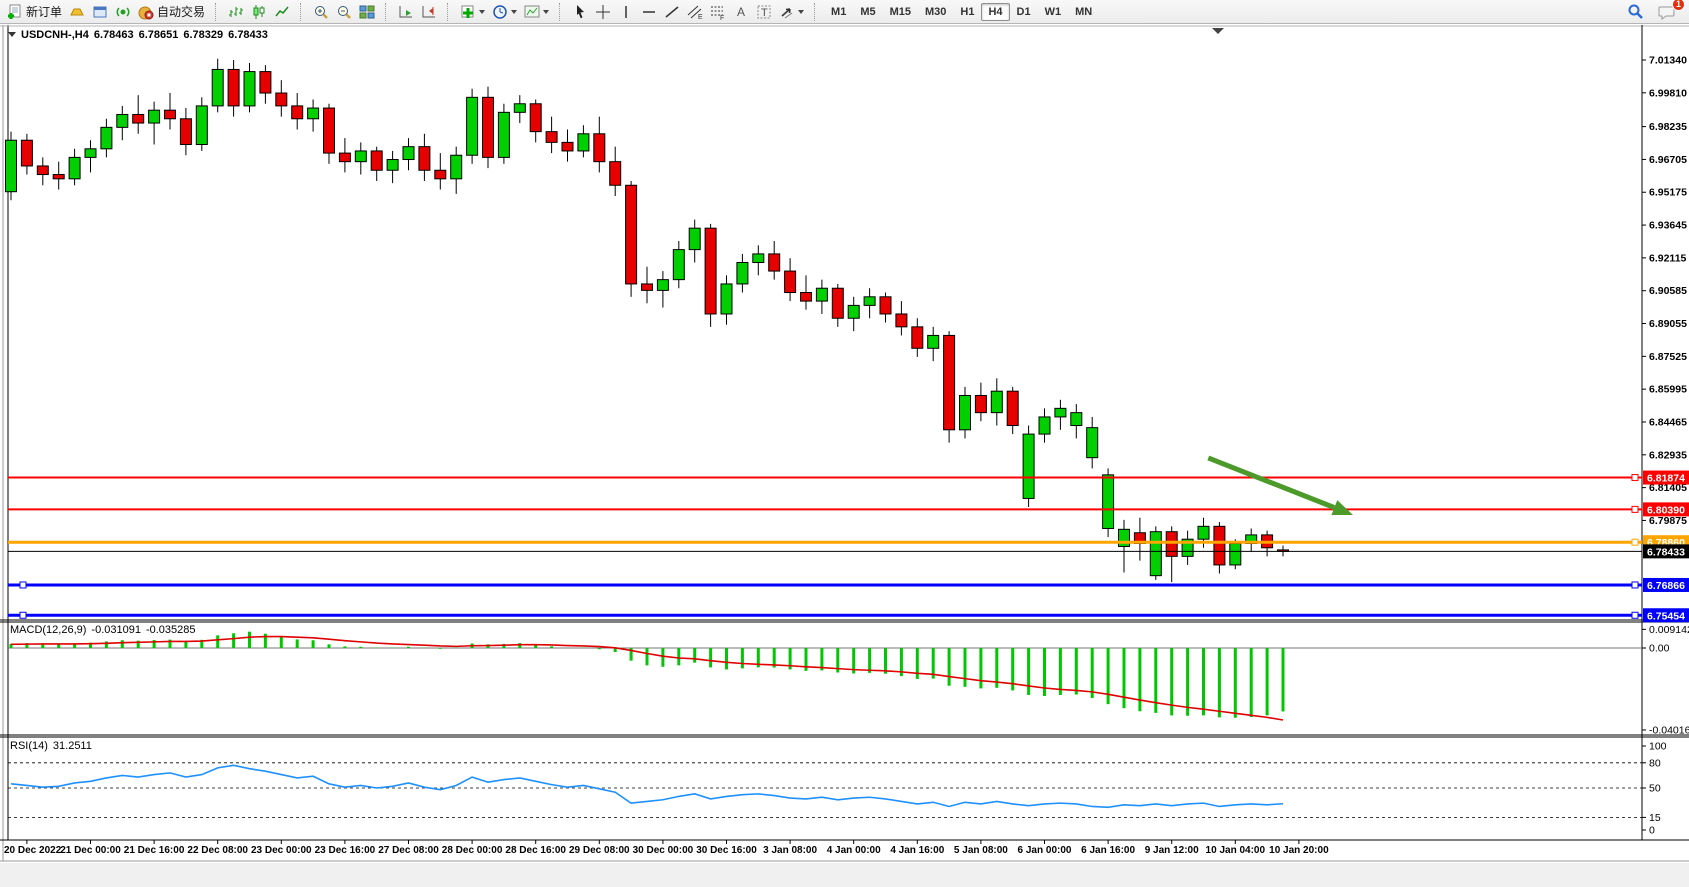 The image size is (1689, 887). I want to click on timeframe-button-W1: W1, so click(1053, 11).